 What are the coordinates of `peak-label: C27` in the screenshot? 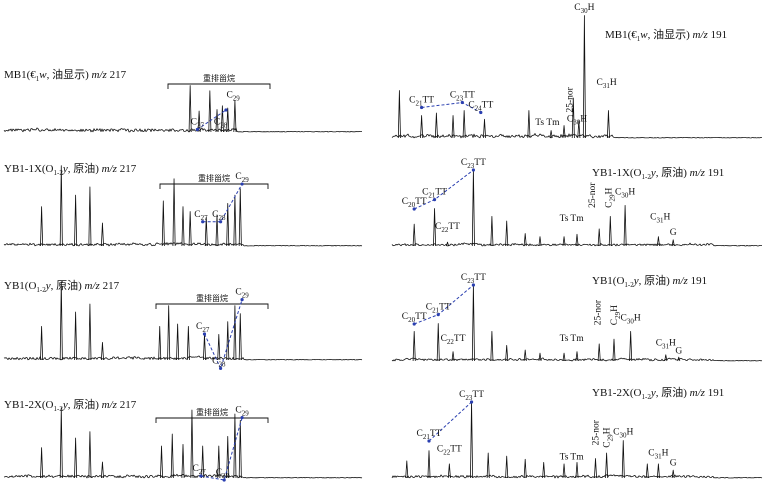 It's located at (203, 328).